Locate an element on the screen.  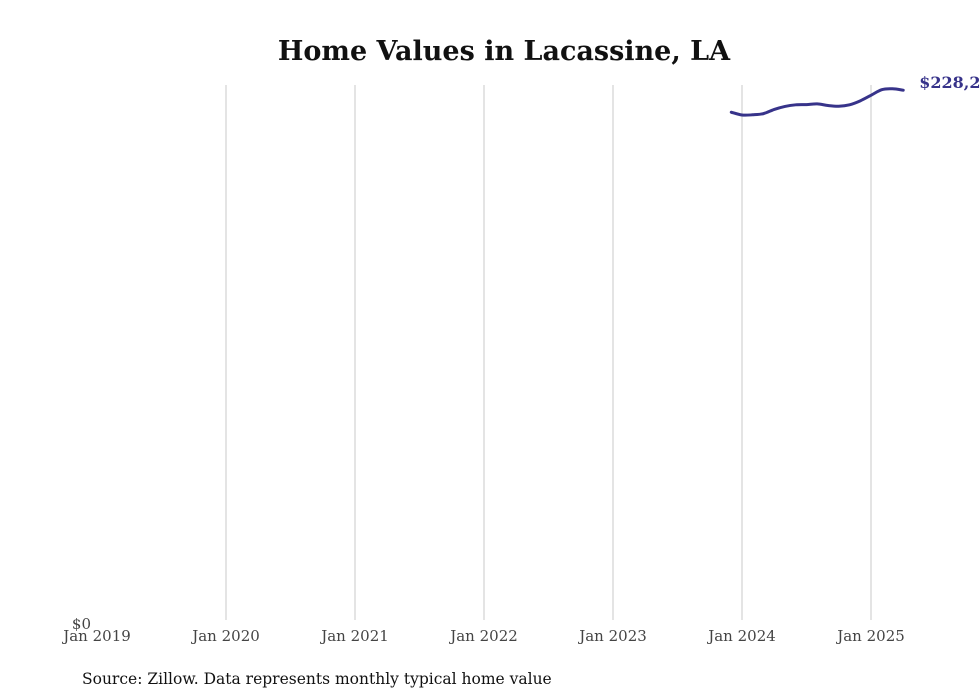
series-layer: $228,2 is located at coordinates (854, 95).